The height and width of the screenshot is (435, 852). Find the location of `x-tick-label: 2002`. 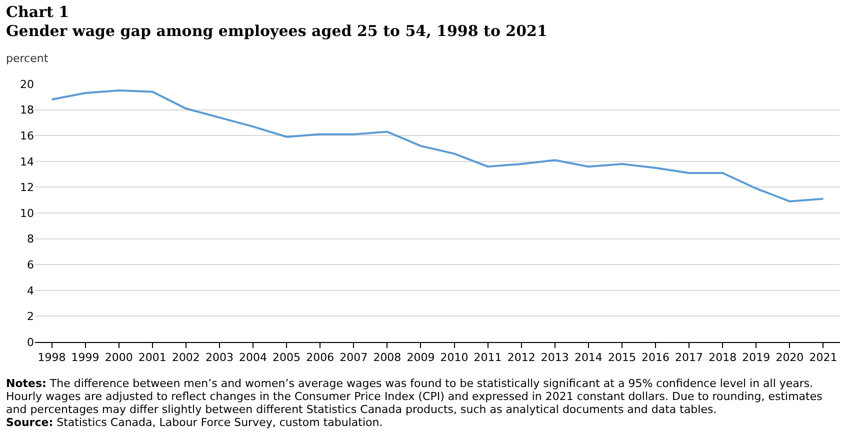

x-tick-label: 2002 is located at coordinates (186, 357).